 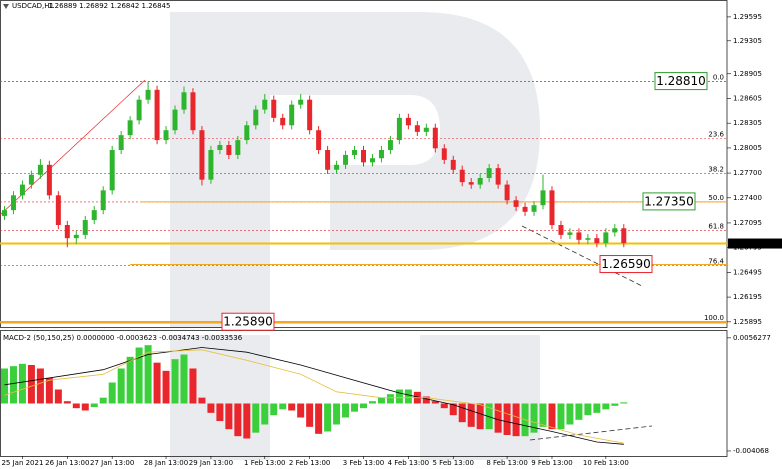 What do you see at coordinates (309, 463) in the screenshot?
I see `x-tick-label: 2 Feb 13:00` at bounding box center [309, 463].